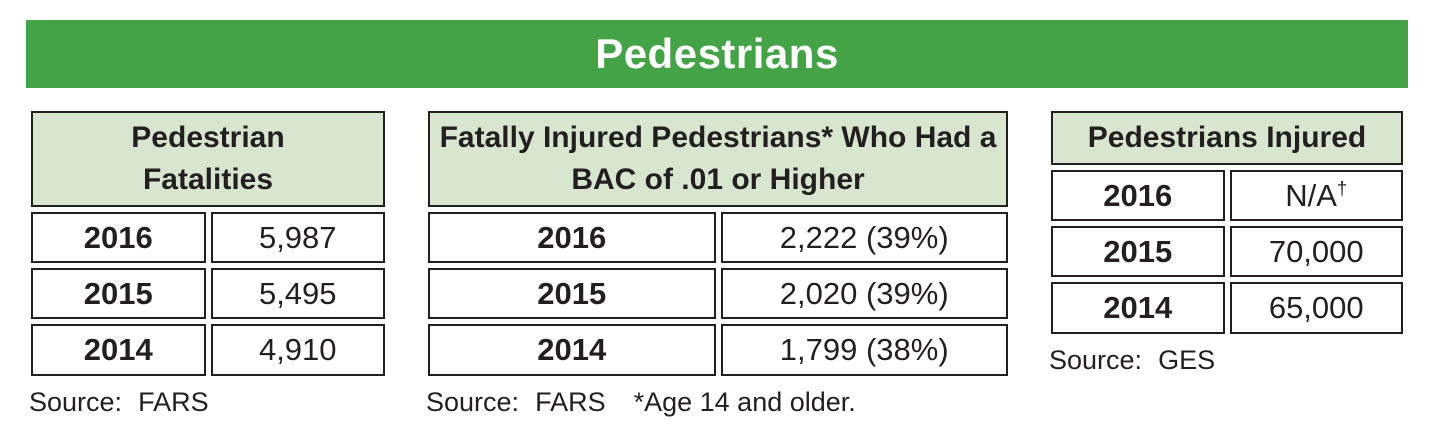 The height and width of the screenshot is (438, 1430). What do you see at coordinates (297, 350) in the screenshot?
I see `value-cell: 4,910` at bounding box center [297, 350].